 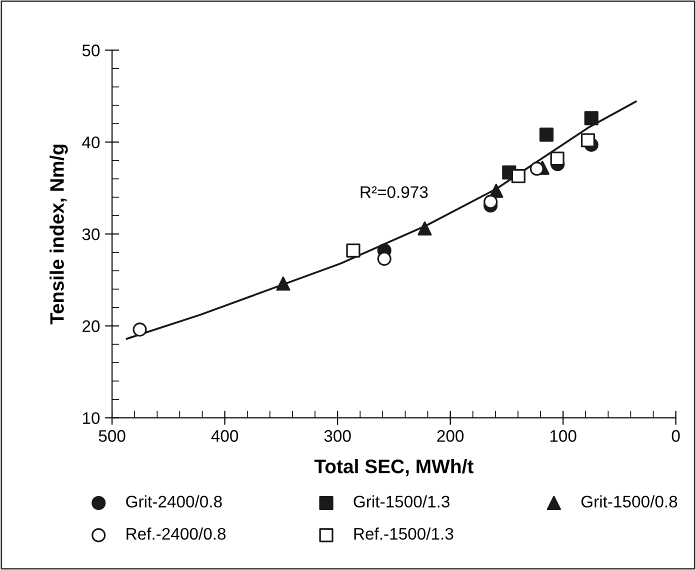 What do you see at coordinates (394, 192) in the screenshot?
I see `annotation: R²=0.973` at bounding box center [394, 192].